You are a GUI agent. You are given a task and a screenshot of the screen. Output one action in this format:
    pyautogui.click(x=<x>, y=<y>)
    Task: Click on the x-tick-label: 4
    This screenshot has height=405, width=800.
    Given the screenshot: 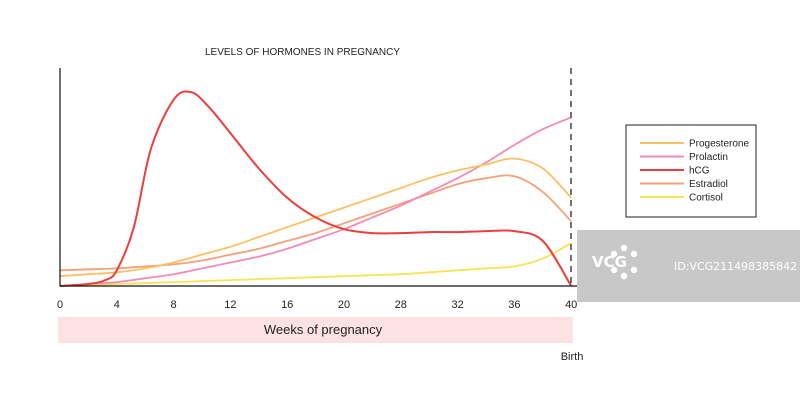 What is the action you would take?
    pyautogui.click(x=117, y=305)
    